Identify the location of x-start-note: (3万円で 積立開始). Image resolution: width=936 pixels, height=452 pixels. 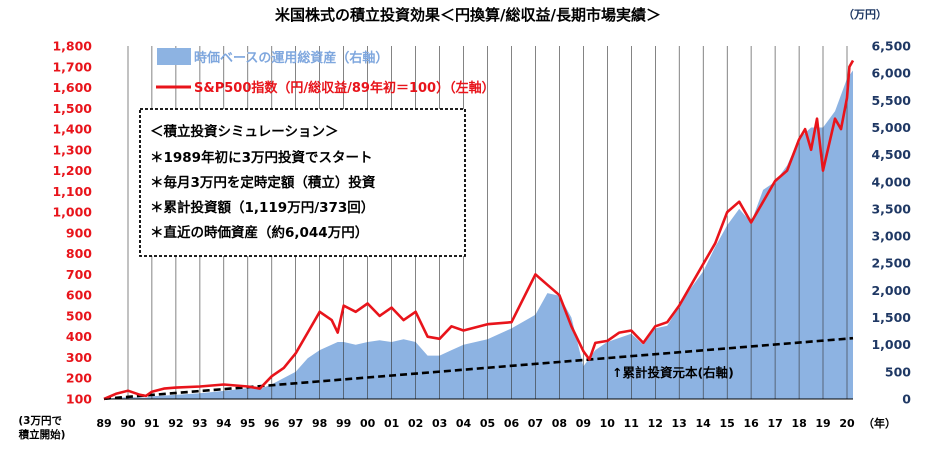
(42, 428).